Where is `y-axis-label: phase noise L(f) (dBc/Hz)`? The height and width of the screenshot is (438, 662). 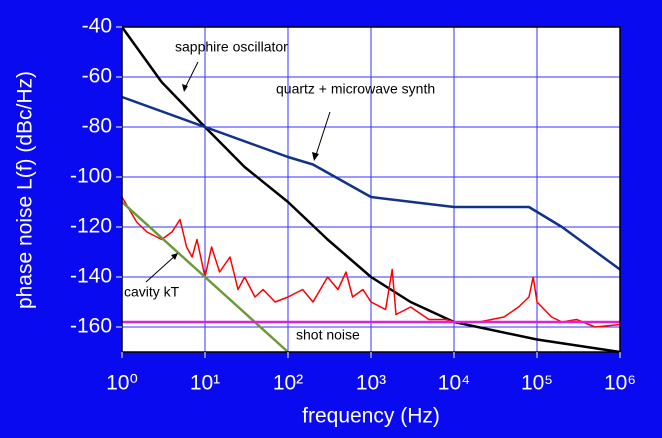 y-axis-label: phase noise L(f) (dBc/Hz) is located at coordinates (25, 190).